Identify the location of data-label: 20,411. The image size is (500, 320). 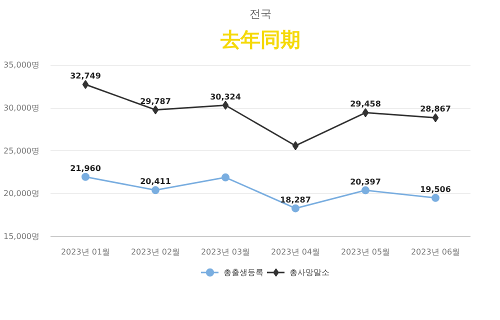
(156, 181).